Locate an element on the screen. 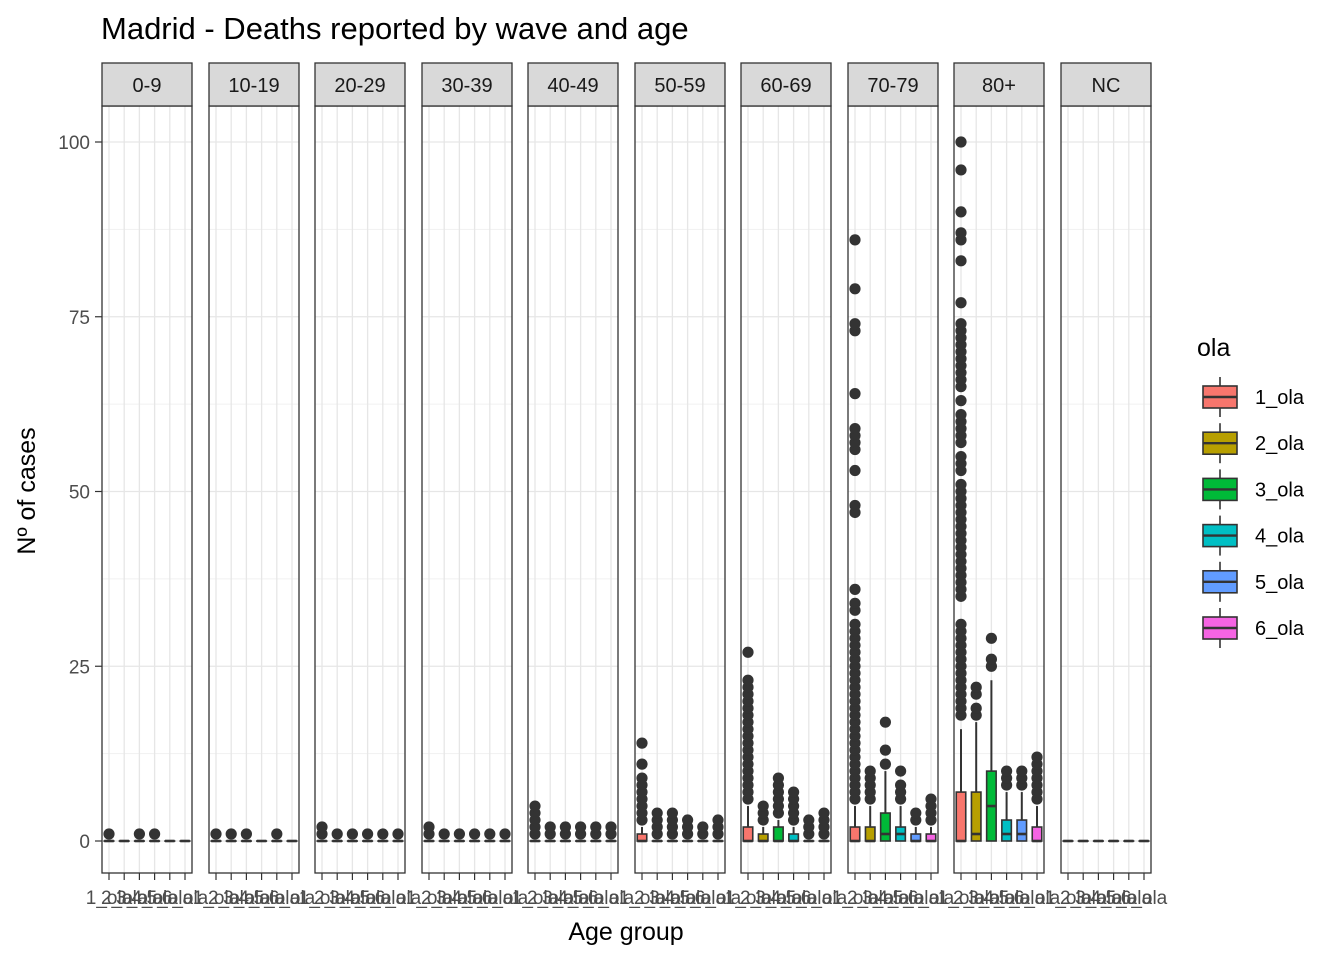 Image resolution: width=1344 pixels, height=960 pixels. box-6_ola is located at coordinates (824, 825).